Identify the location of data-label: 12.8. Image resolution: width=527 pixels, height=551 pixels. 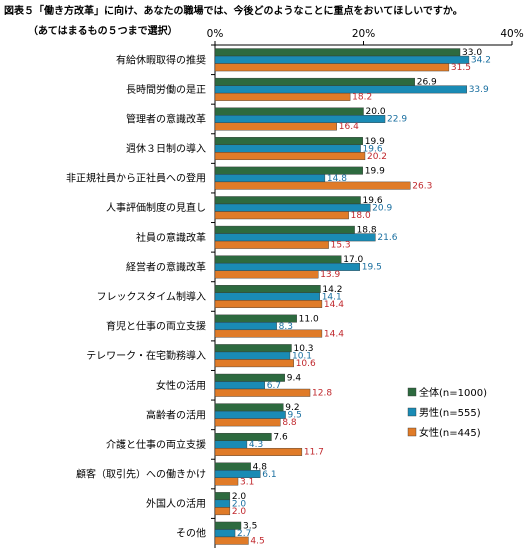
(322, 394).